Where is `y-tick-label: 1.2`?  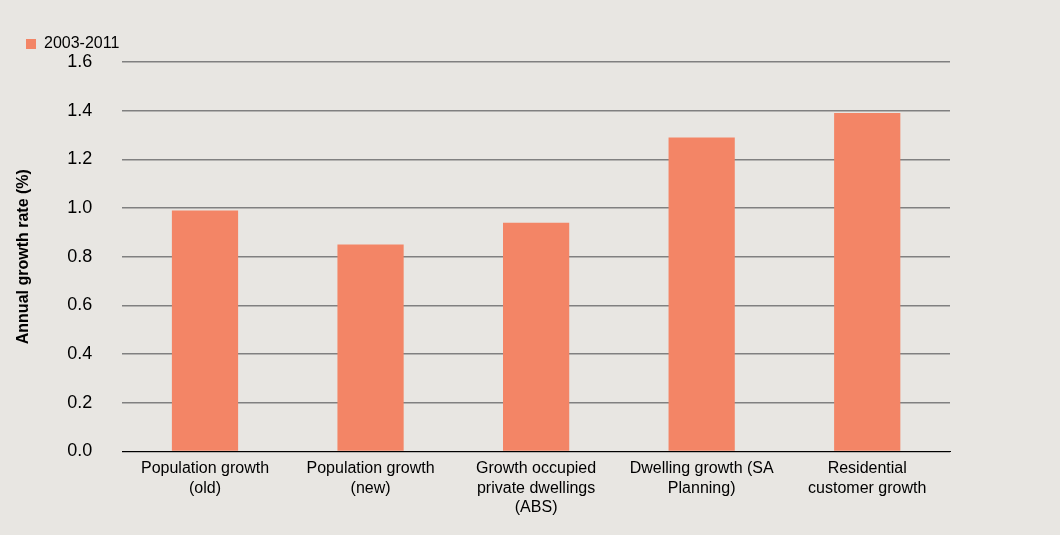 y-tick-label: 1.2 is located at coordinates (80, 158).